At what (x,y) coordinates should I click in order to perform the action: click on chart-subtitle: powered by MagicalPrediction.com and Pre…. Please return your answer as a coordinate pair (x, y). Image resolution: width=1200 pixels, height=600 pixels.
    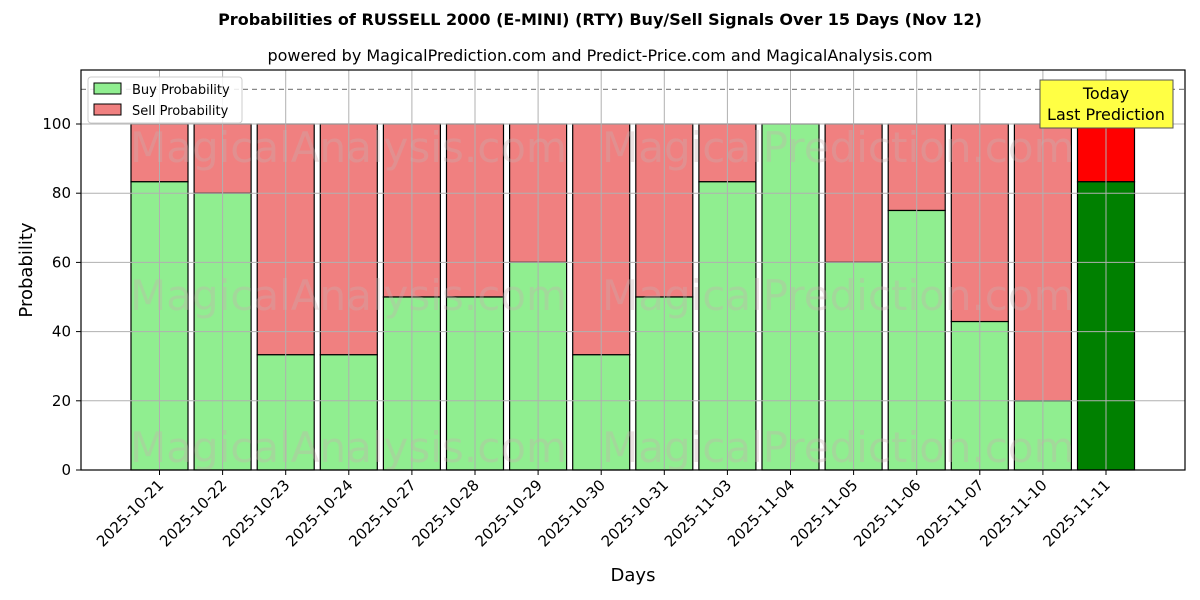
    Looking at the image, I should click on (600, 55).